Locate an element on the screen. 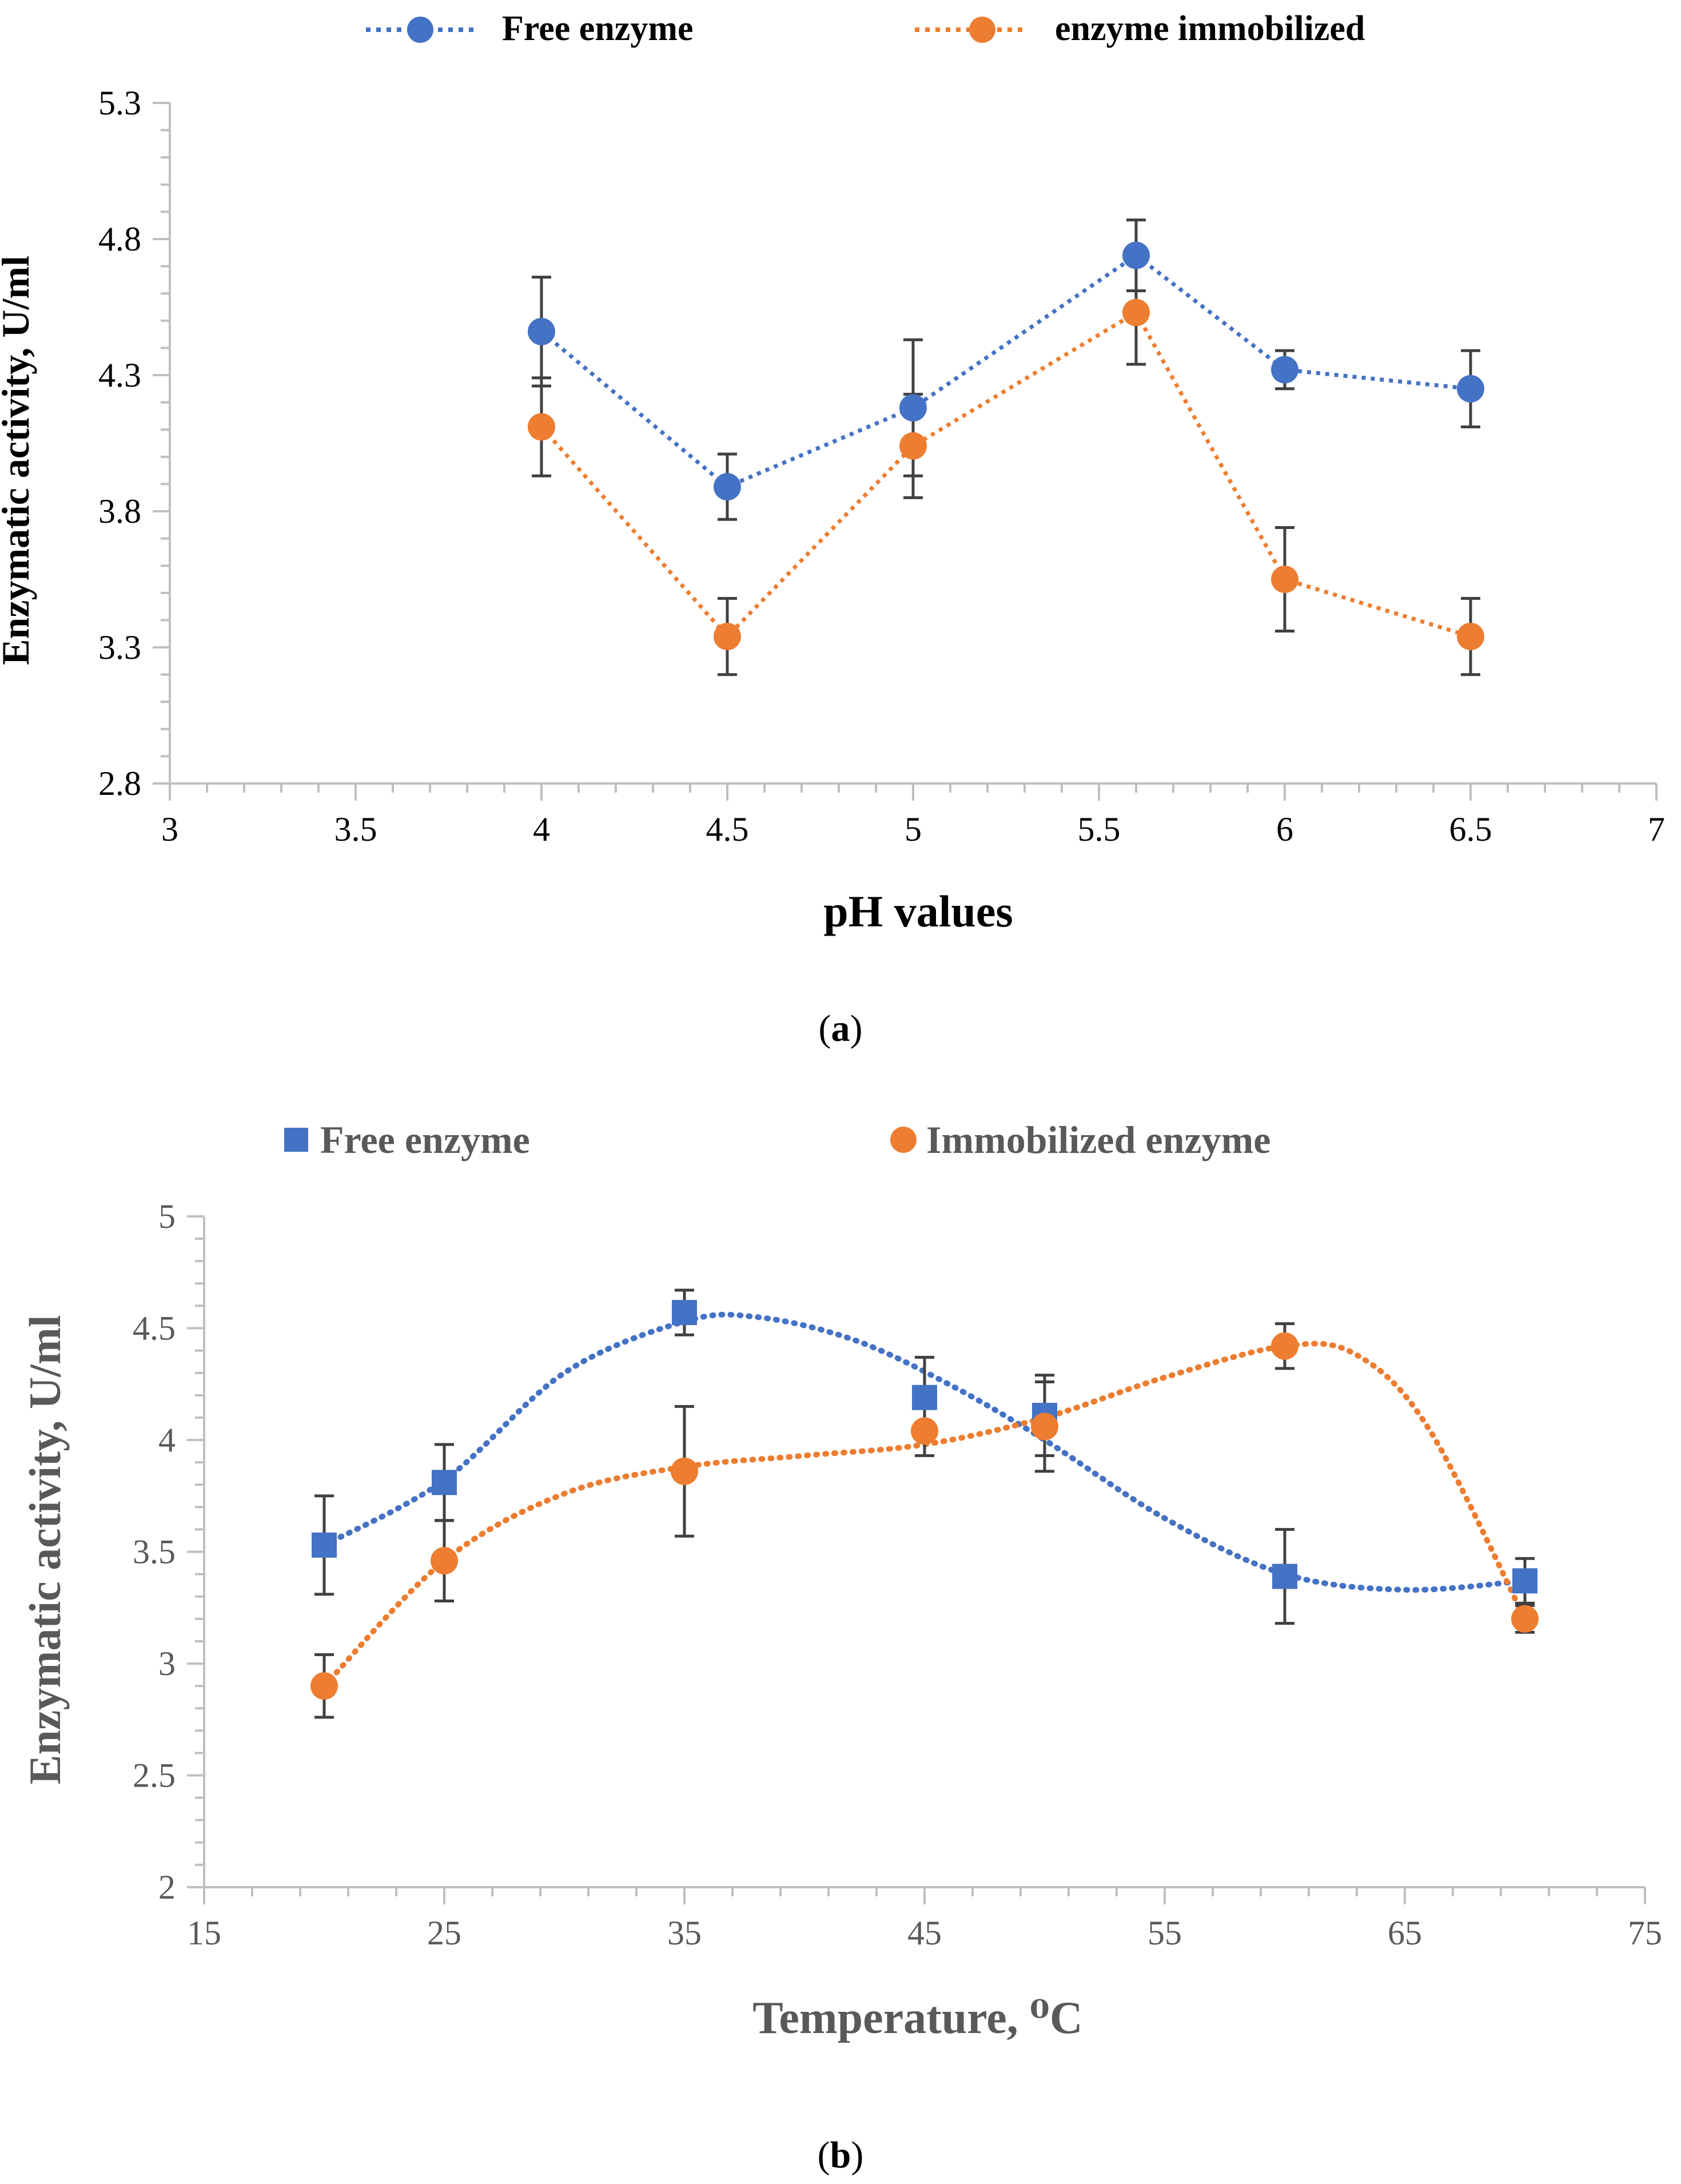  panel-label-b: (b) is located at coordinates (841, 2155).